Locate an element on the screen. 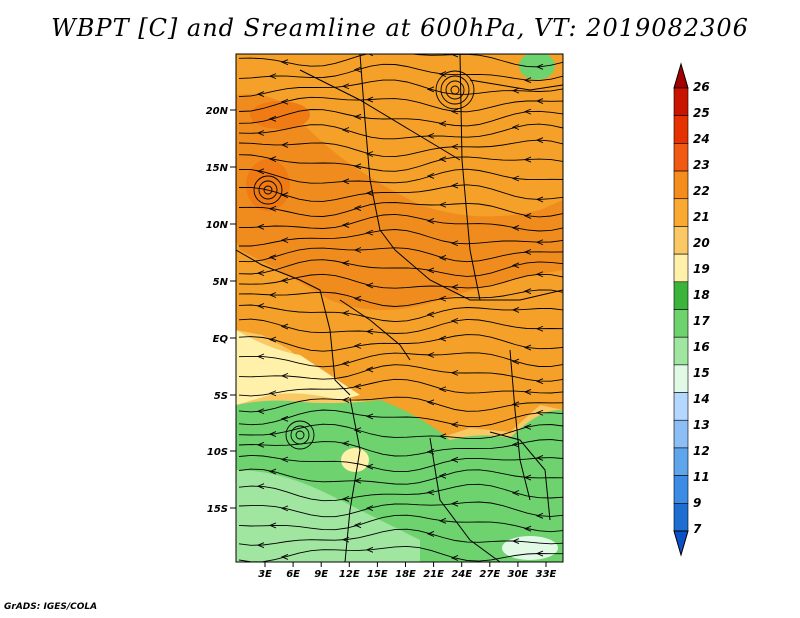 The height and width of the screenshot is (618, 800). field-light-green-south is located at coordinates (328, 516).